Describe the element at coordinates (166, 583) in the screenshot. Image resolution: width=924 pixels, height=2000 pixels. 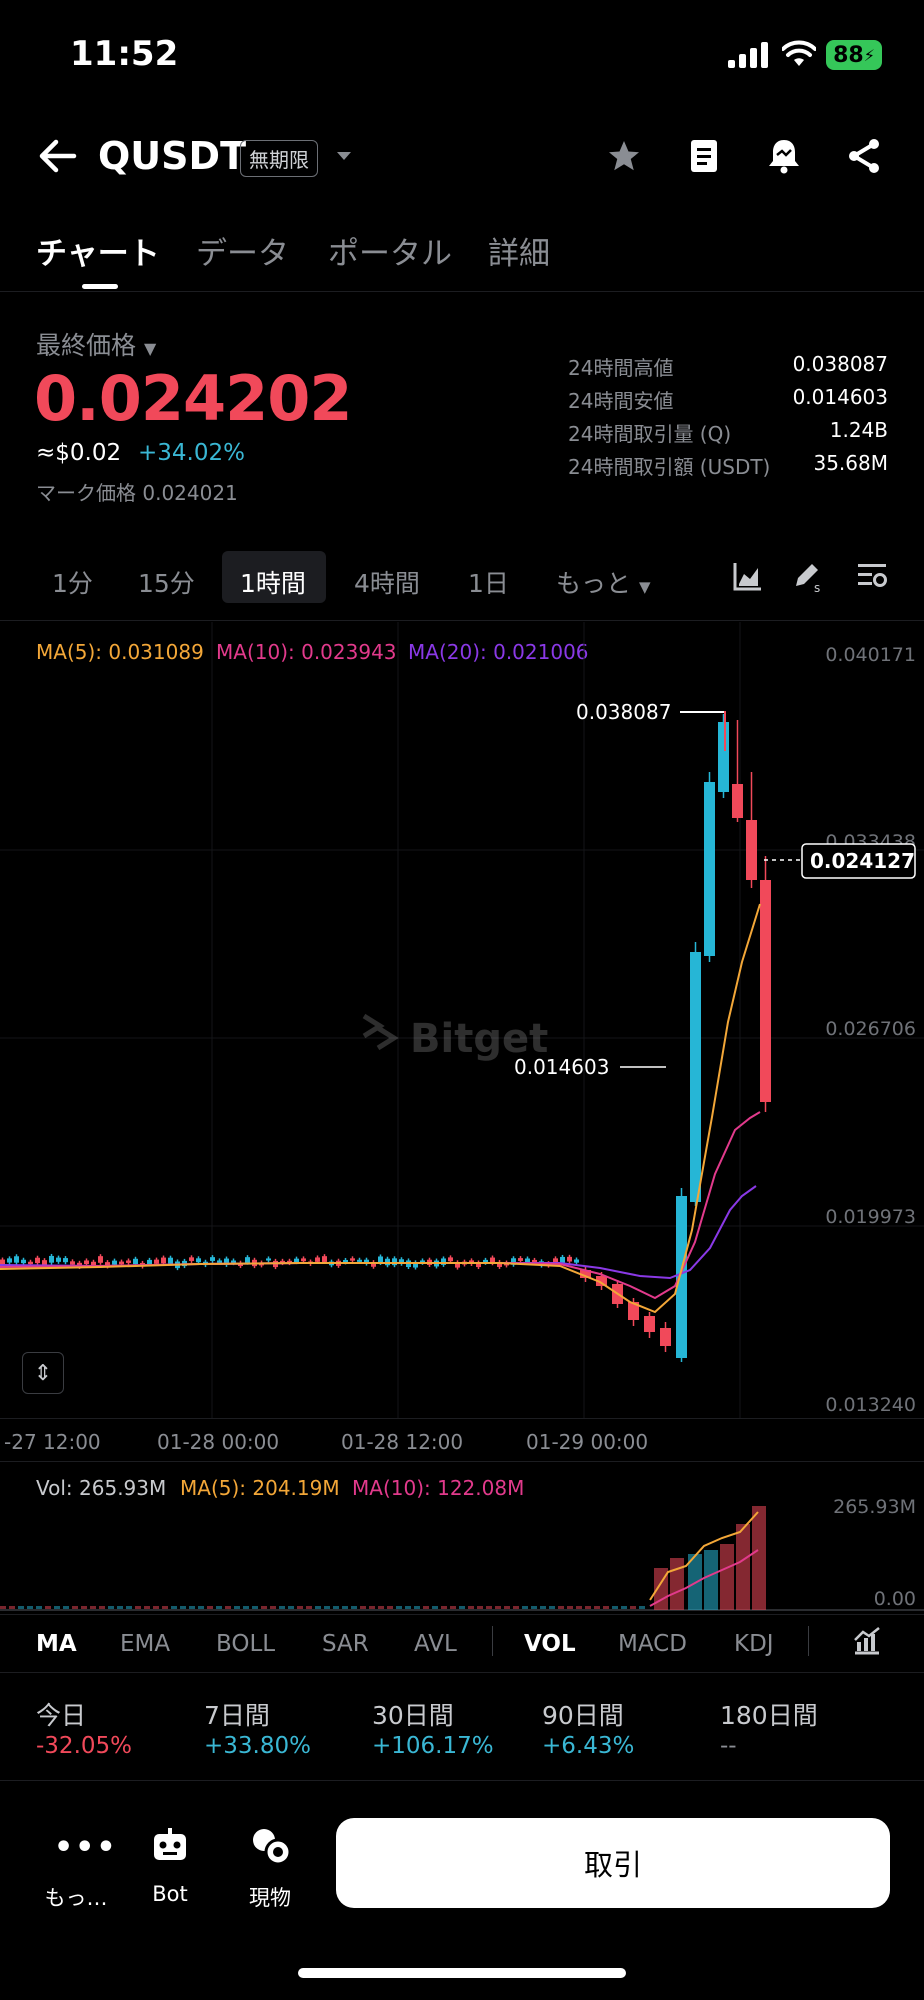
I see `interval-15m: 15分` at that location.